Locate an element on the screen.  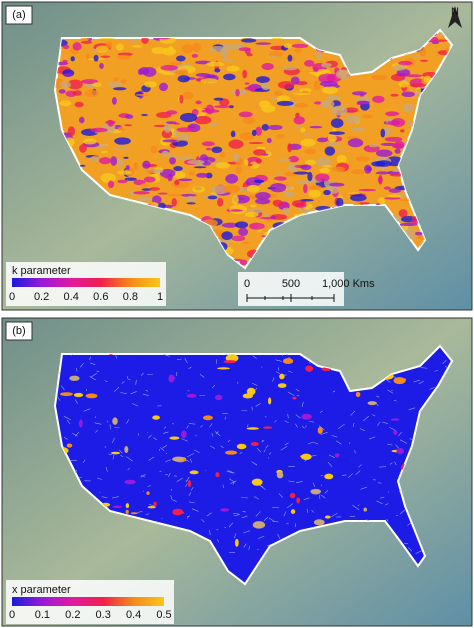
legend-tick-label: 0.6 is located at coordinates (100, 297).